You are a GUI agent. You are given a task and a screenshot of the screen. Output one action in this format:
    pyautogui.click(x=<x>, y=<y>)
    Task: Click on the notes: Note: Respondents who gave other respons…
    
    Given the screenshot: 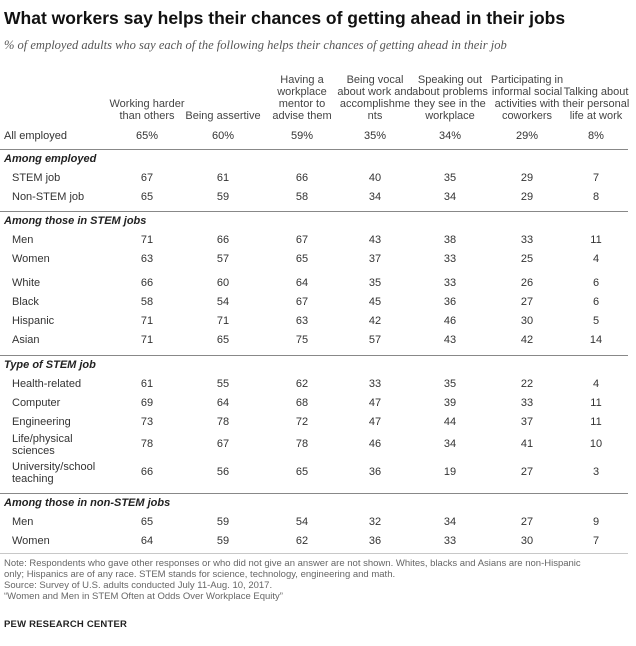 What is the action you would take?
    pyautogui.click(x=318, y=580)
    